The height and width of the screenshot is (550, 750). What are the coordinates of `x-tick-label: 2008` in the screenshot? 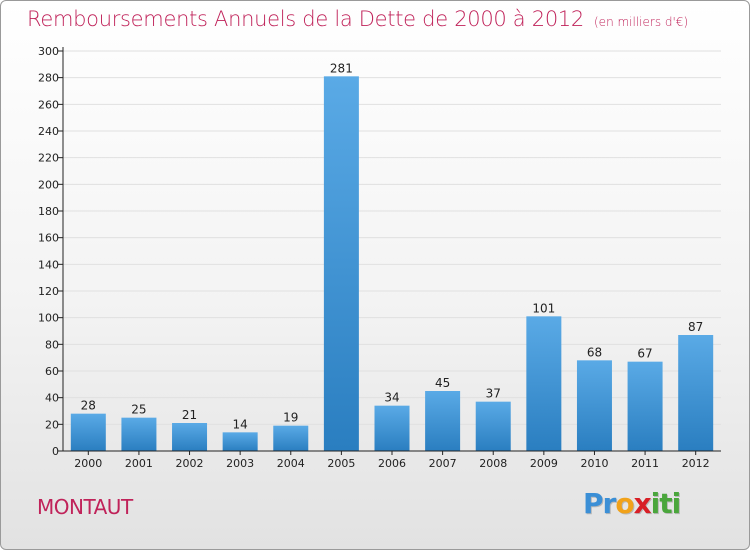 It's located at (493, 463).